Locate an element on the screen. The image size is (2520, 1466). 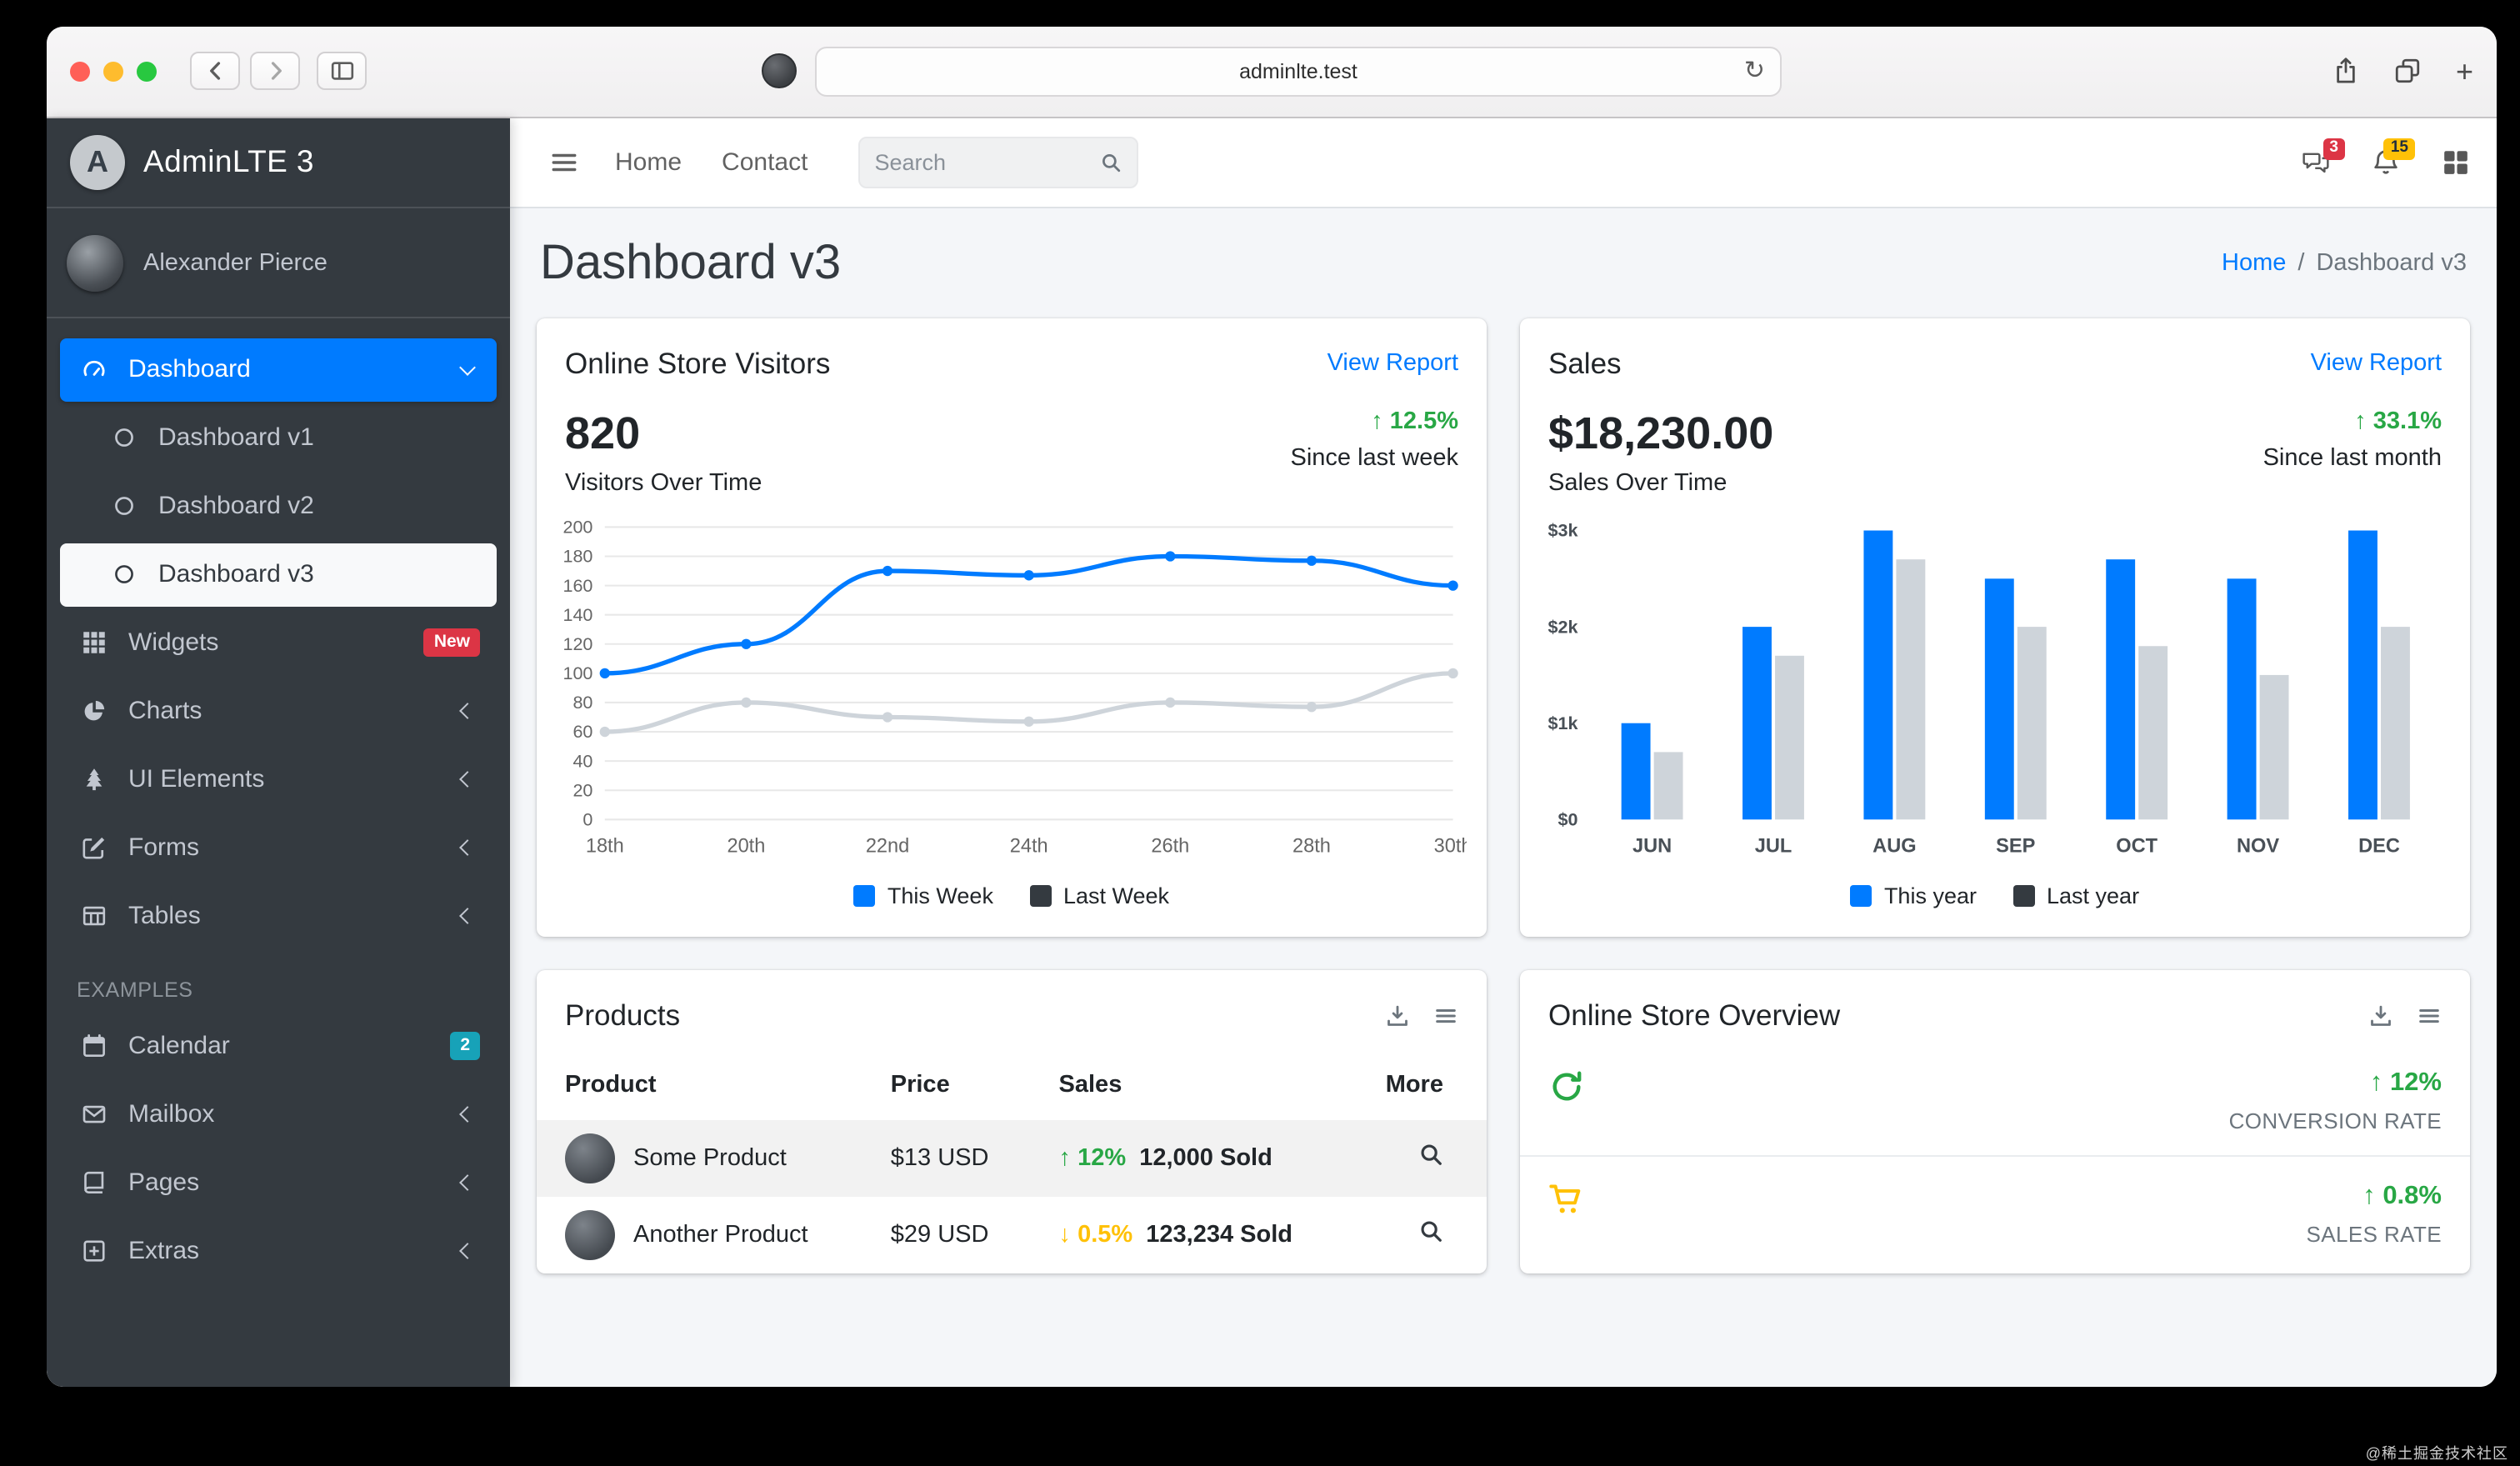
svg-text: JUN is located at coordinates (1652, 844).